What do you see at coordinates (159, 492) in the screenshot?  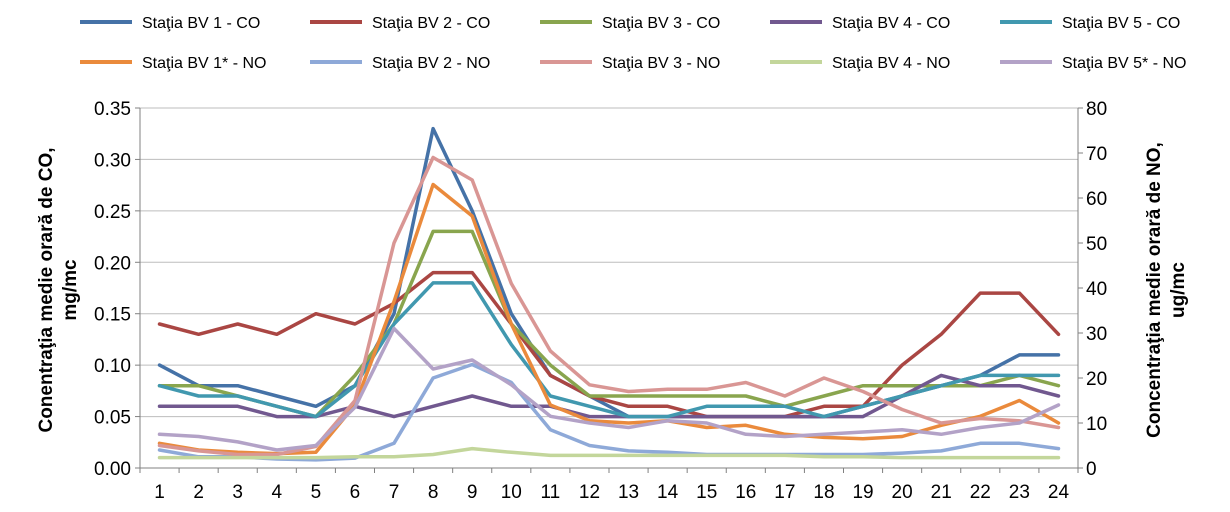 I see `x-tick-label: 1` at bounding box center [159, 492].